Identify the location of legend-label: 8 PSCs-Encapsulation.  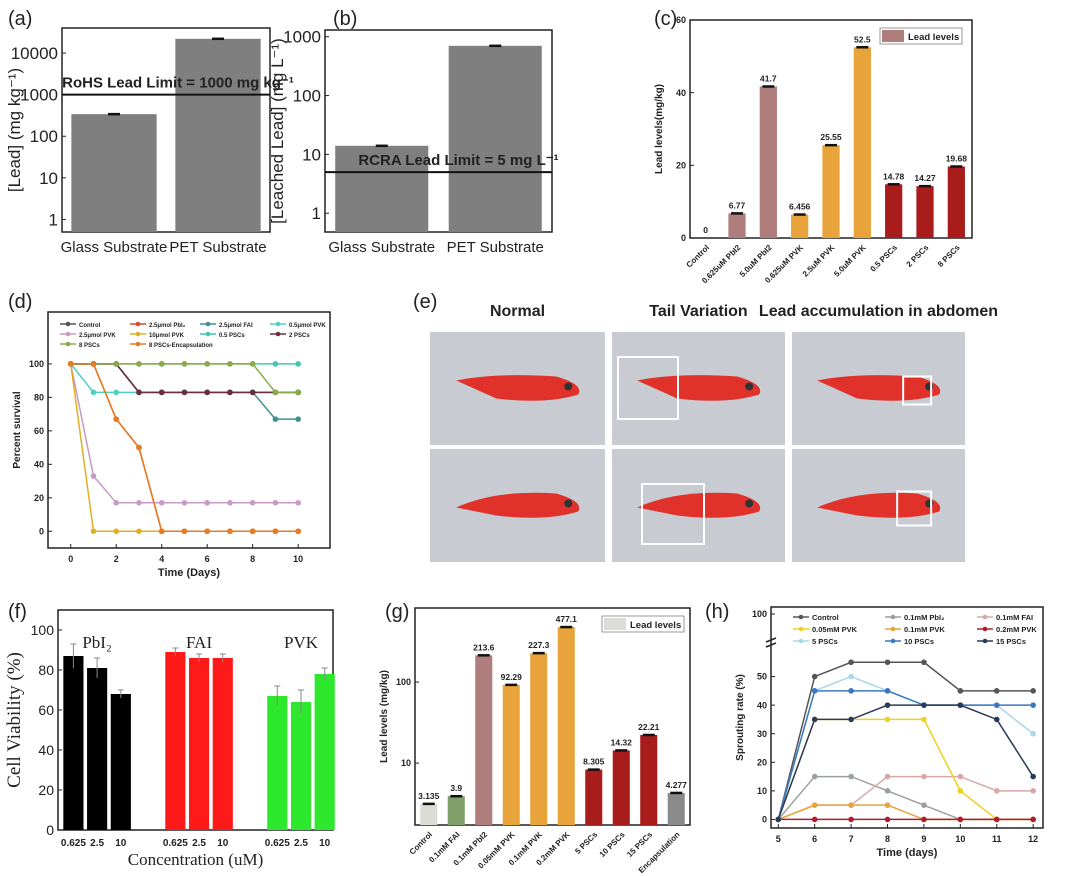
(181, 346).